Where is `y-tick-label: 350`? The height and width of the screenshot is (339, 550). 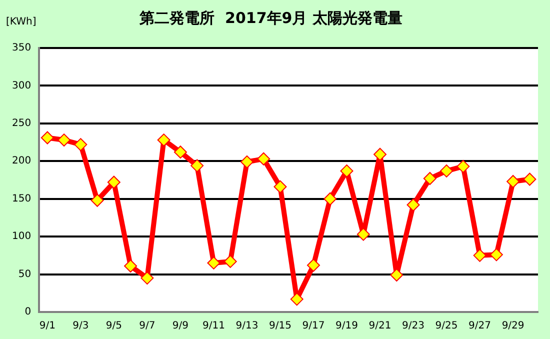 y-tick-label: 350 is located at coordinates (22, 48).